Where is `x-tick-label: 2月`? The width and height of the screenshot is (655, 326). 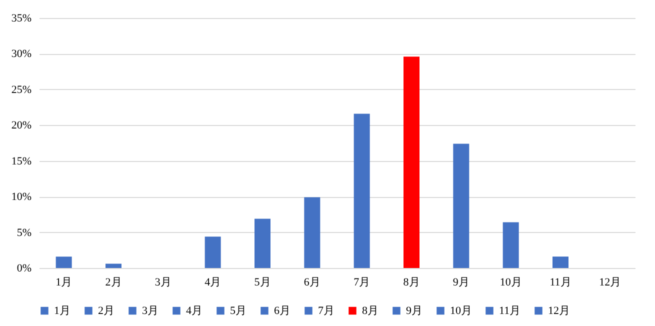
x-tick-label: 2月 is located at coordinates (113, 282).